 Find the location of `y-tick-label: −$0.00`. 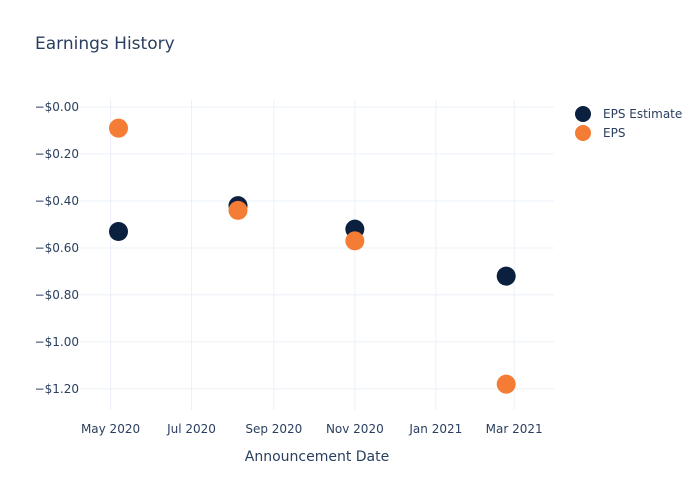

y-tick-label: −$0.00 is located at coordinates (57, 107).